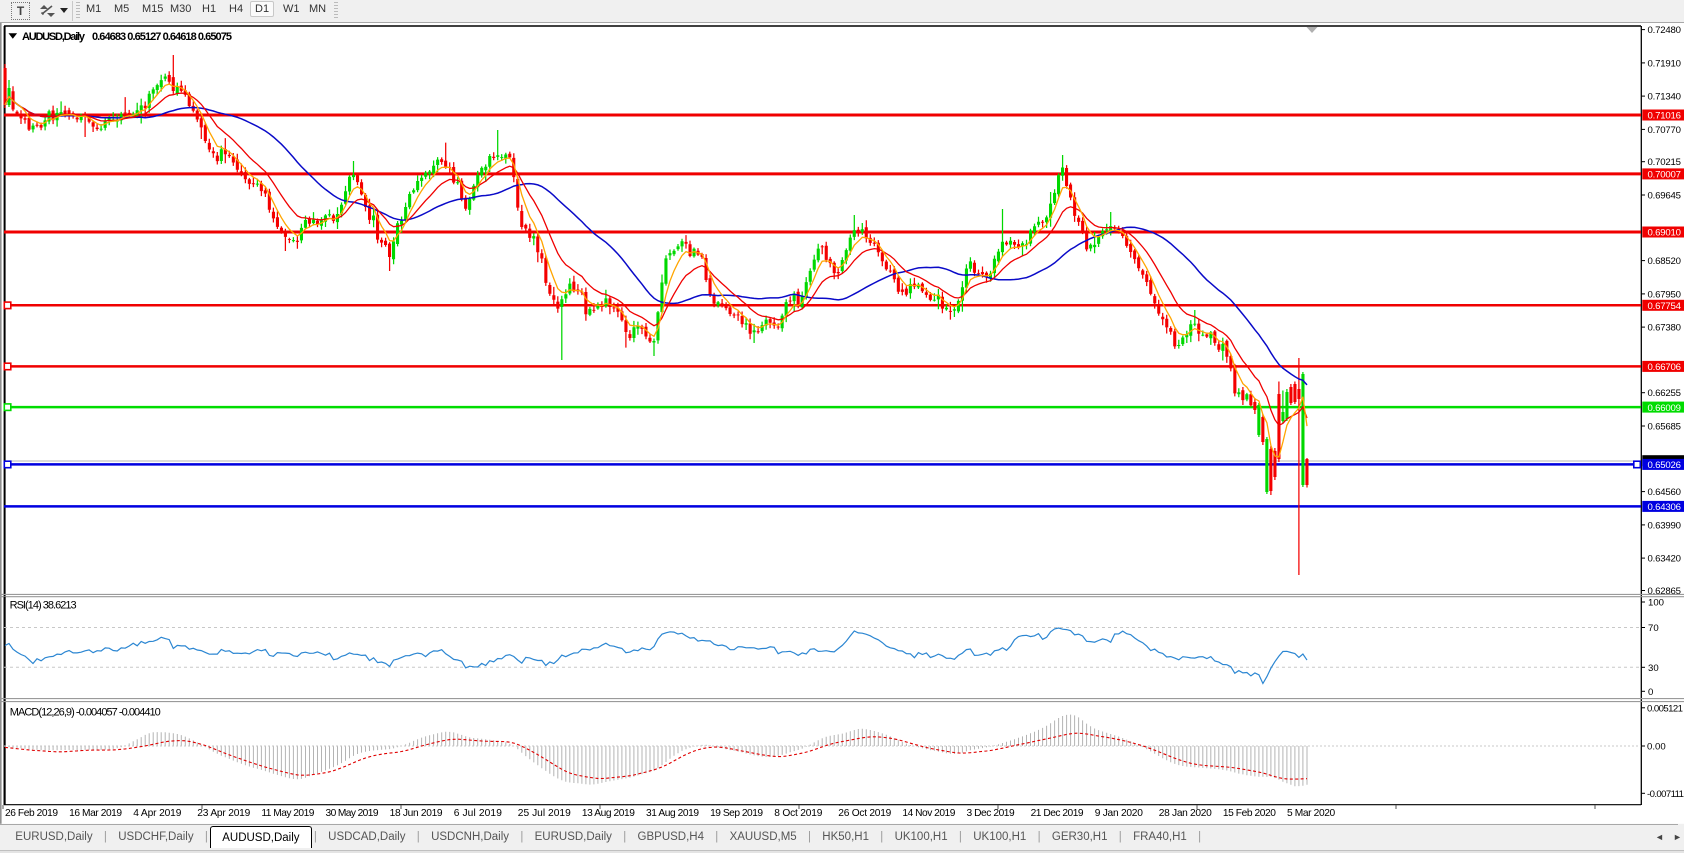  I want to click on svg-text: 26 Feb 2019, so click(31, 813).